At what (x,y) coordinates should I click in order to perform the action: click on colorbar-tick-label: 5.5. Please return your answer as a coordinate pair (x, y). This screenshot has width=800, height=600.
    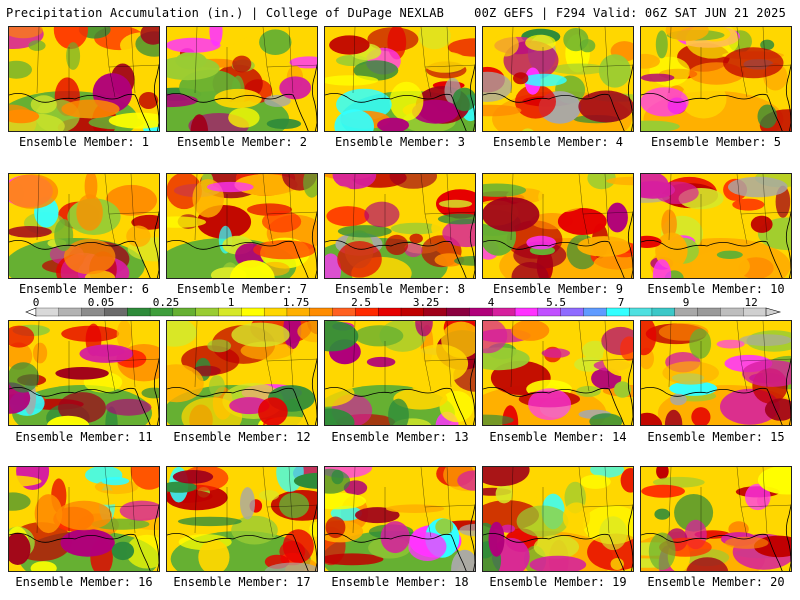
    Looking at the image, I should click on (556, 302).